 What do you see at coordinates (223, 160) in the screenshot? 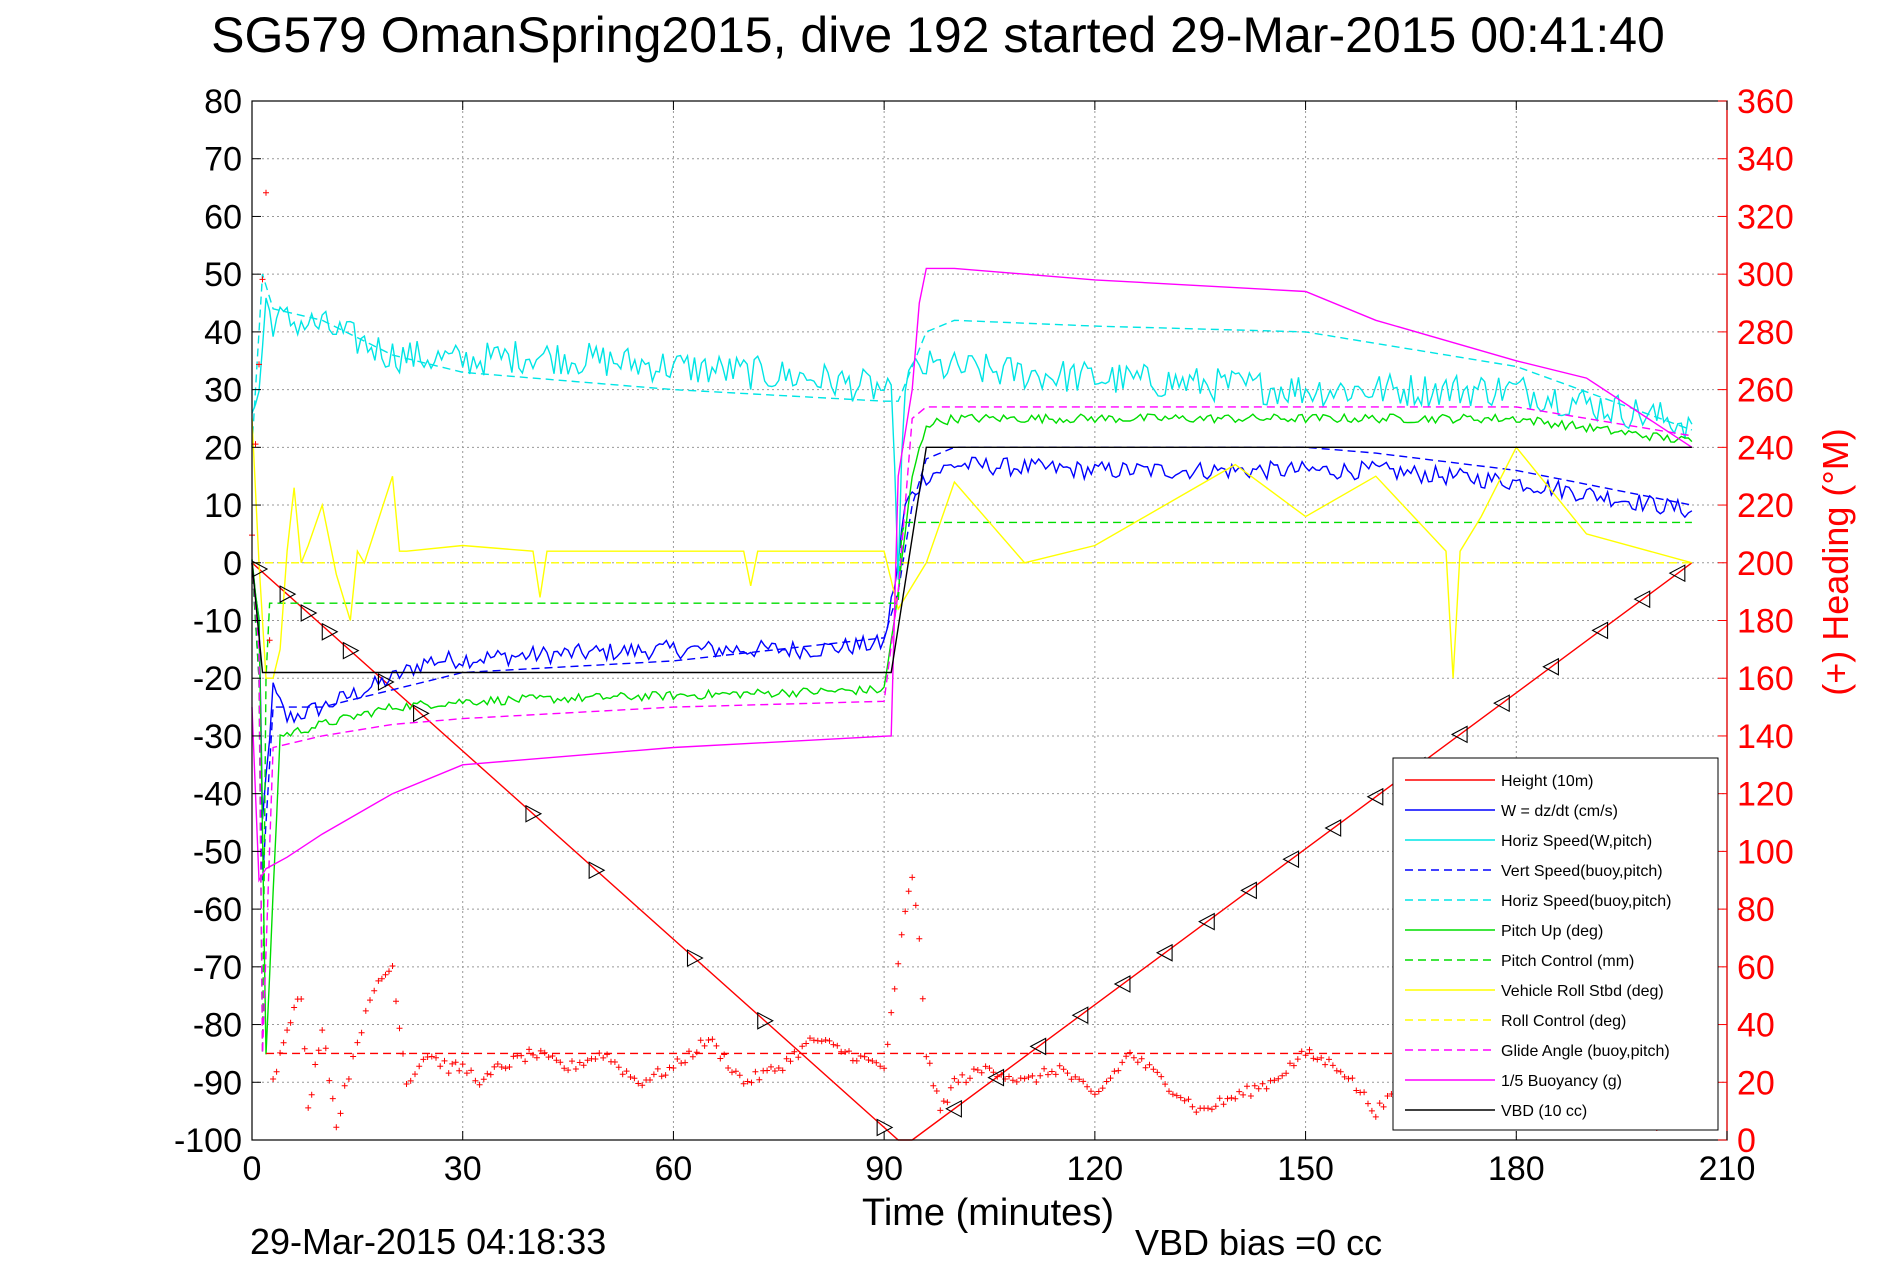
I see `y-left-tick-label: 70` at bounding box center [223, 160].